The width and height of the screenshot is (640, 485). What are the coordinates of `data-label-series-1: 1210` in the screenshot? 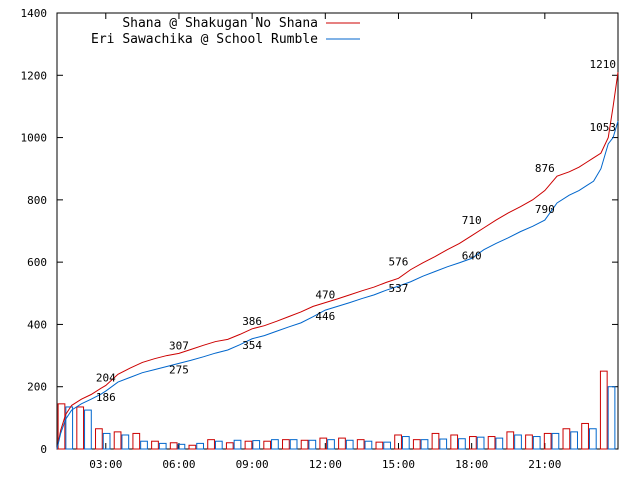 It's located at (603, 64).